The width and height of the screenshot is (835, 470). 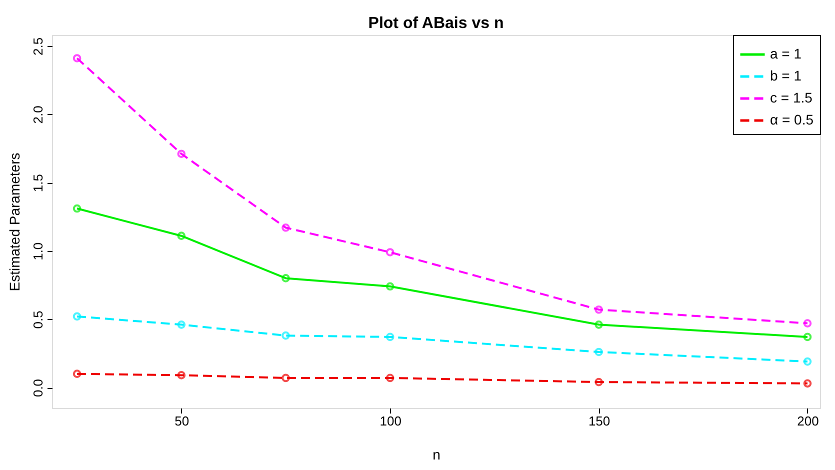 I want to click on legend-label: c = 1.5, so click(x=791, y=98).